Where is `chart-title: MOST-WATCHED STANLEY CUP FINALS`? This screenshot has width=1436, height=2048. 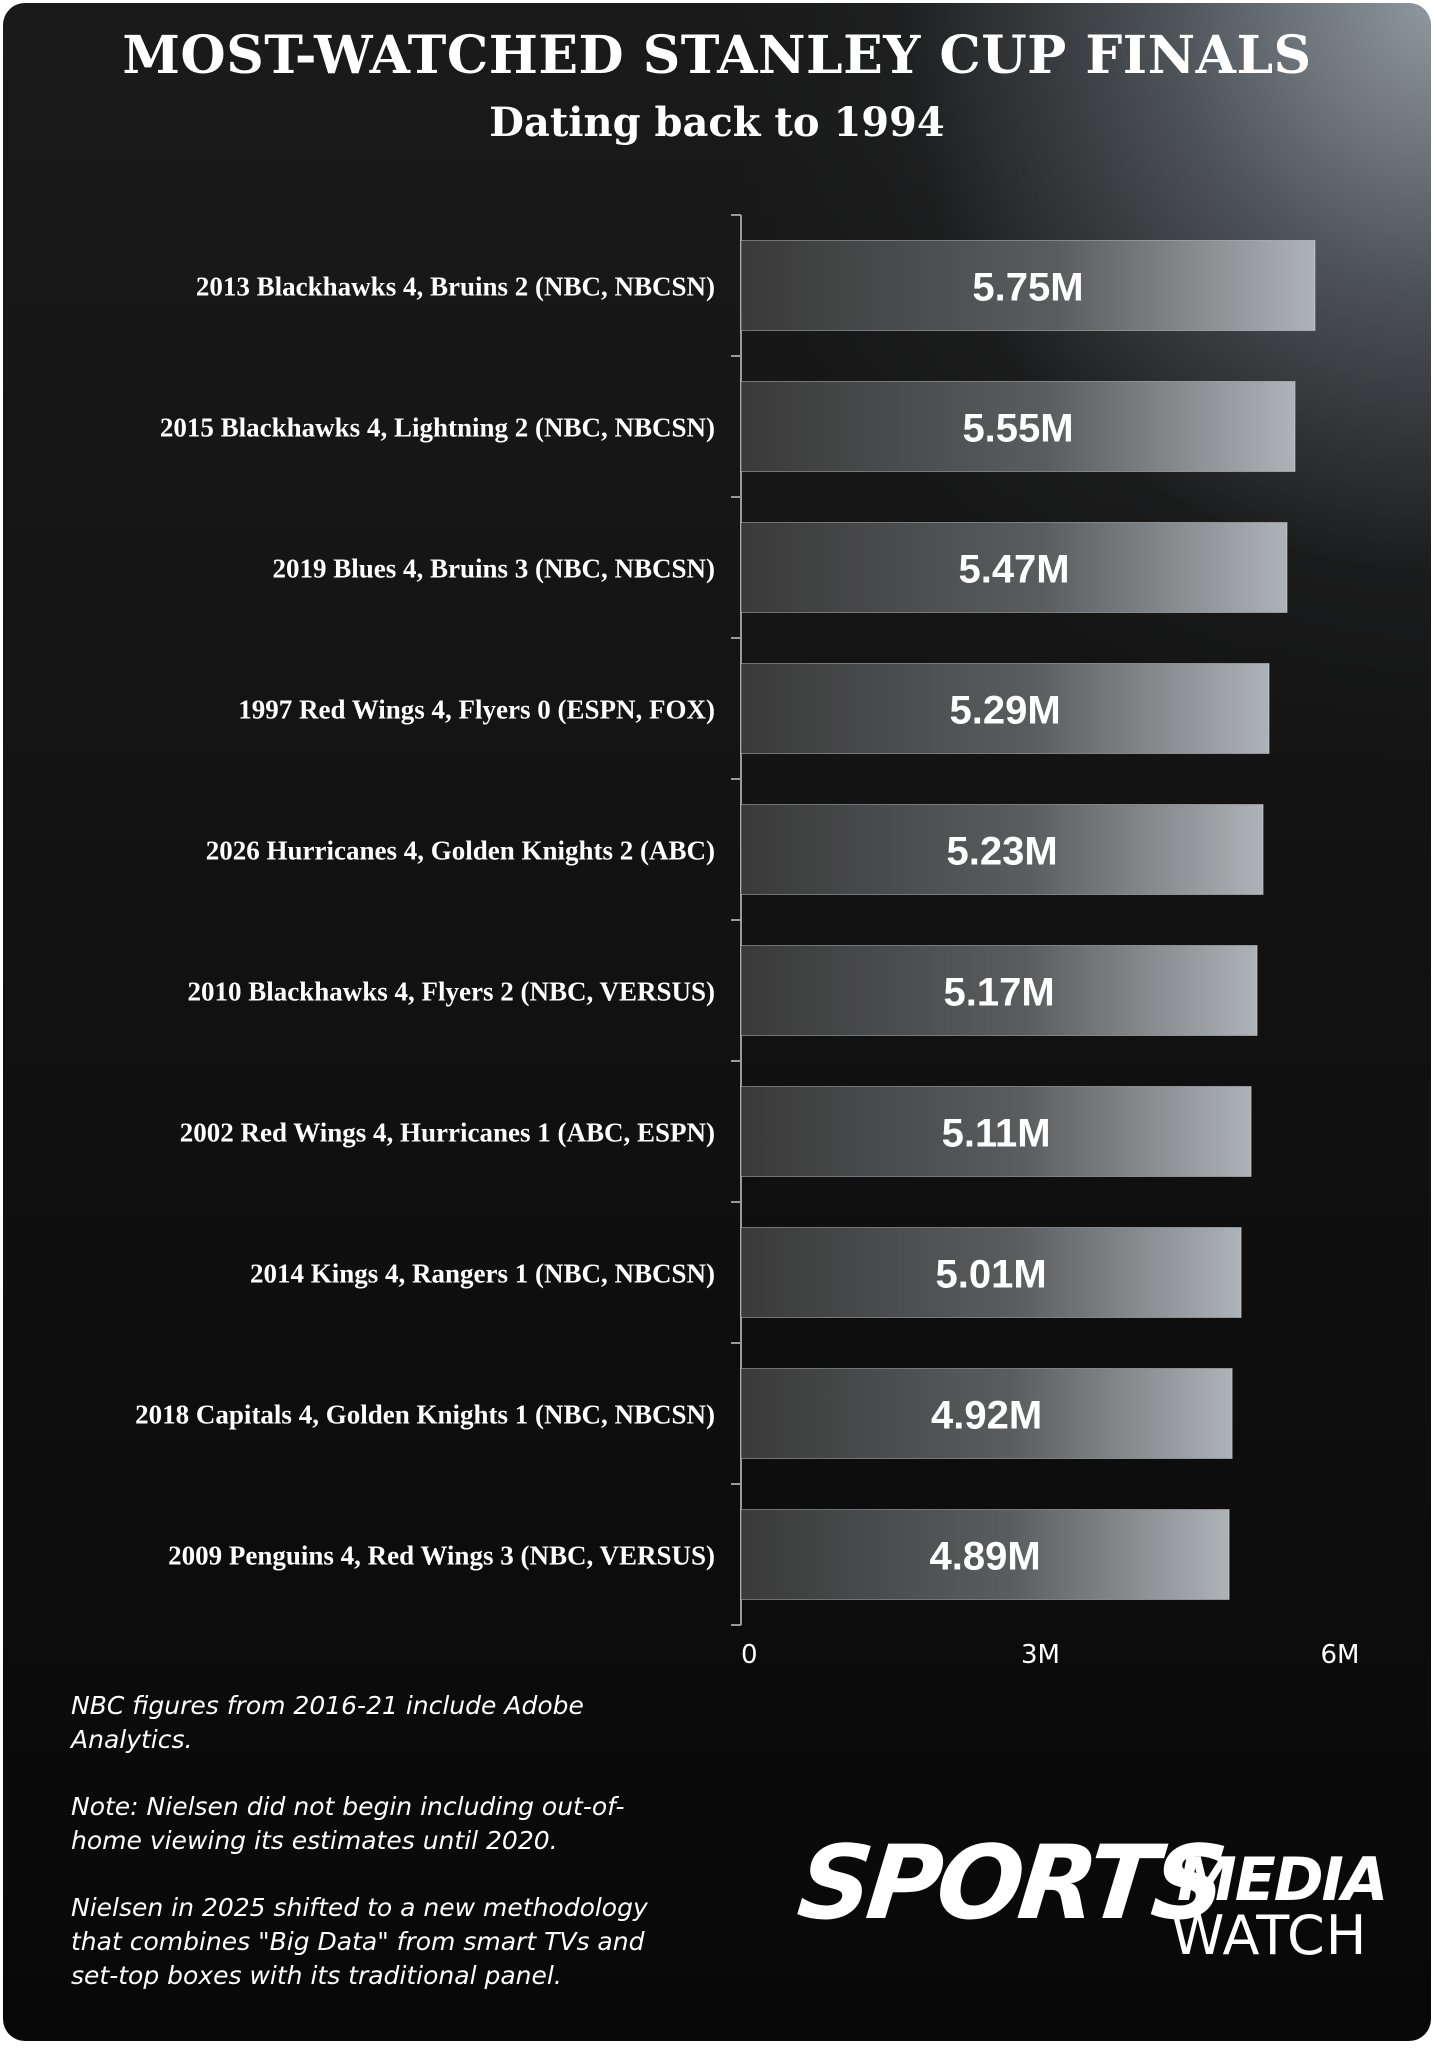
chart-title: MOST-WATCHED STANLEY CUP FINALS is located at coordinates (717, 55).